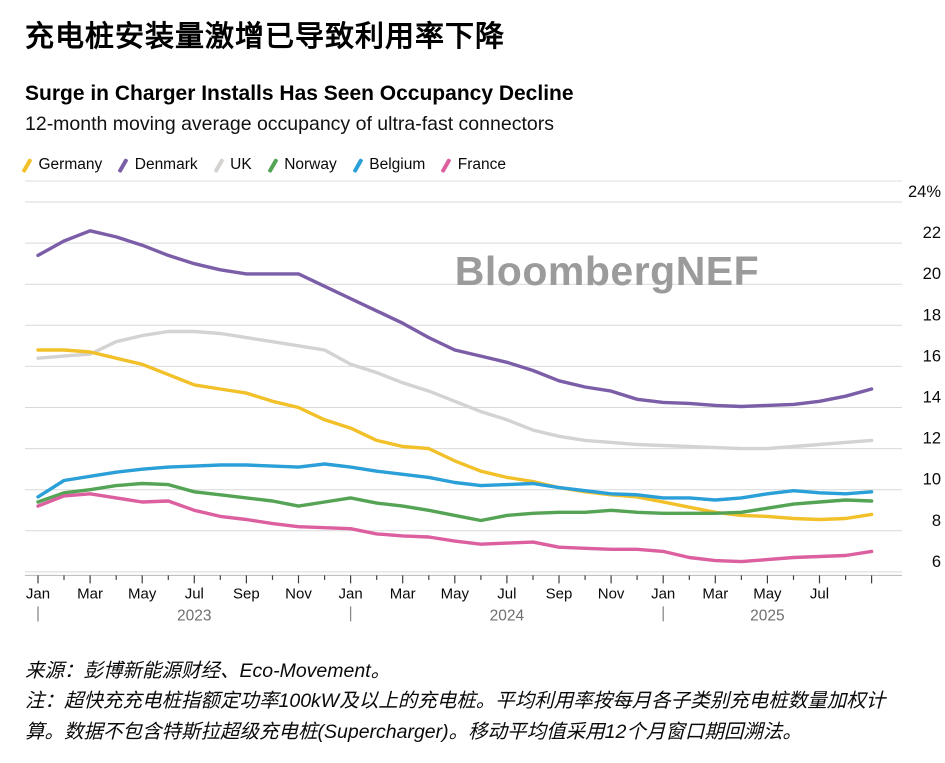 The height and width of the screenshot is (763, 945). I want to click on legend-swatch-belgium-icon, so click(357, 165).